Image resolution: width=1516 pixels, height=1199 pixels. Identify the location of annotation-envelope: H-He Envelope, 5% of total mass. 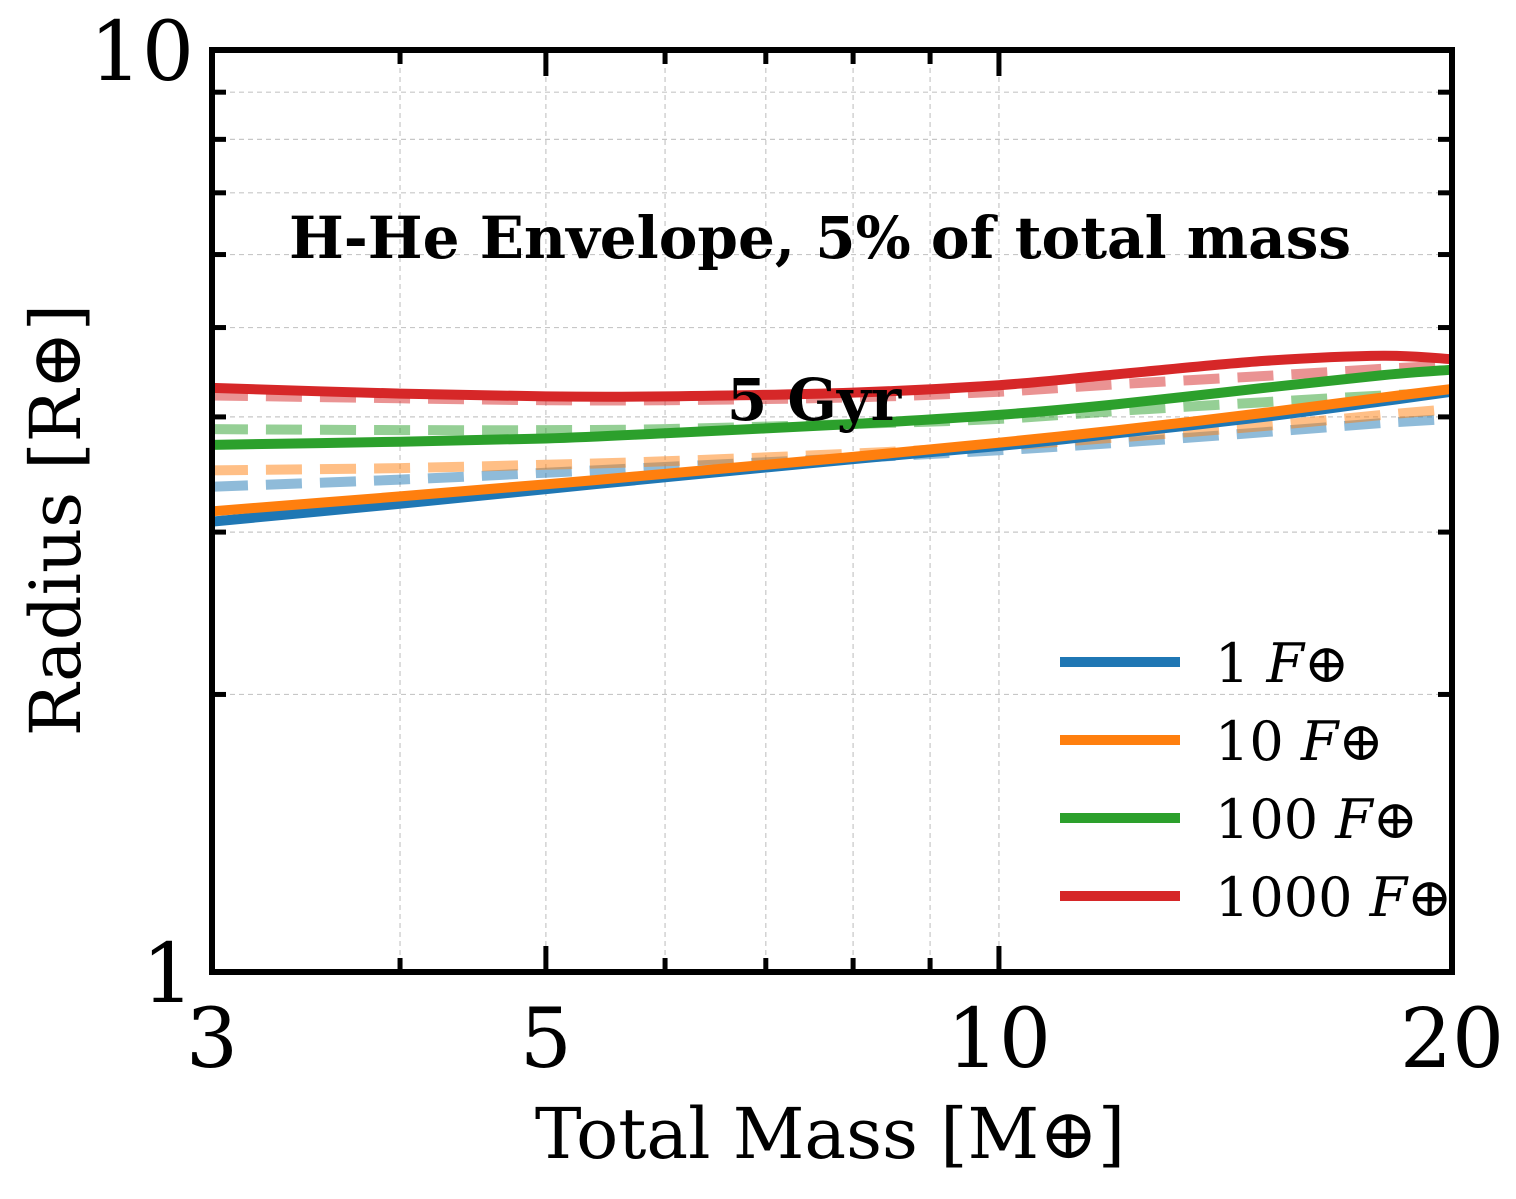
(820, 238).